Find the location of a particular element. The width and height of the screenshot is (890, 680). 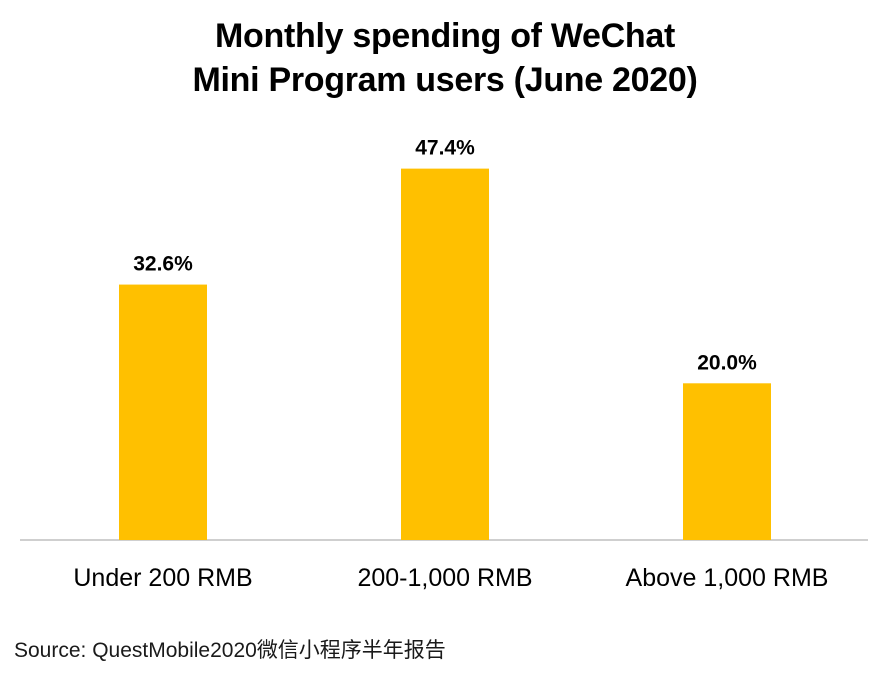

chart-title-line-2: Mini Program users (June 2020) is located at coordinates (445, 80).